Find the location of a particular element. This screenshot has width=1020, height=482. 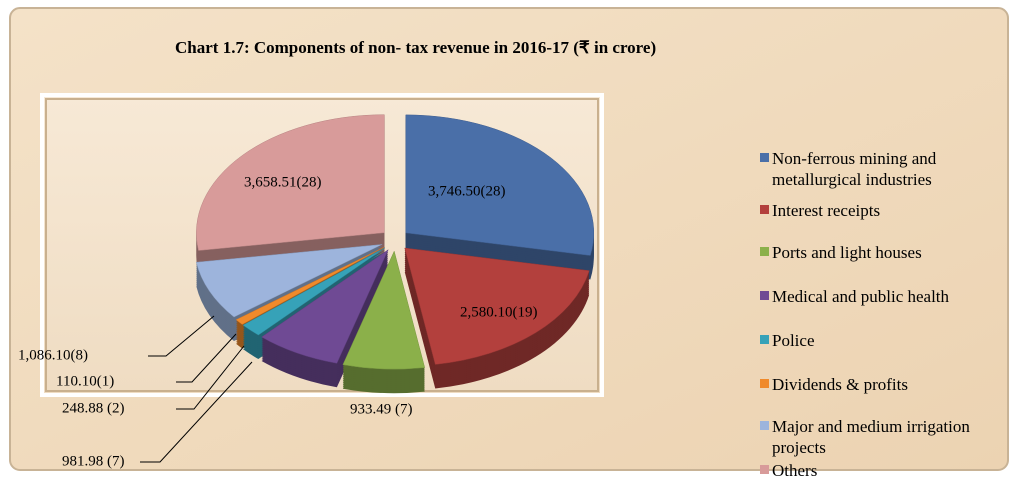

legend-item: Dividends & profits is located at coordinates (887, 384).